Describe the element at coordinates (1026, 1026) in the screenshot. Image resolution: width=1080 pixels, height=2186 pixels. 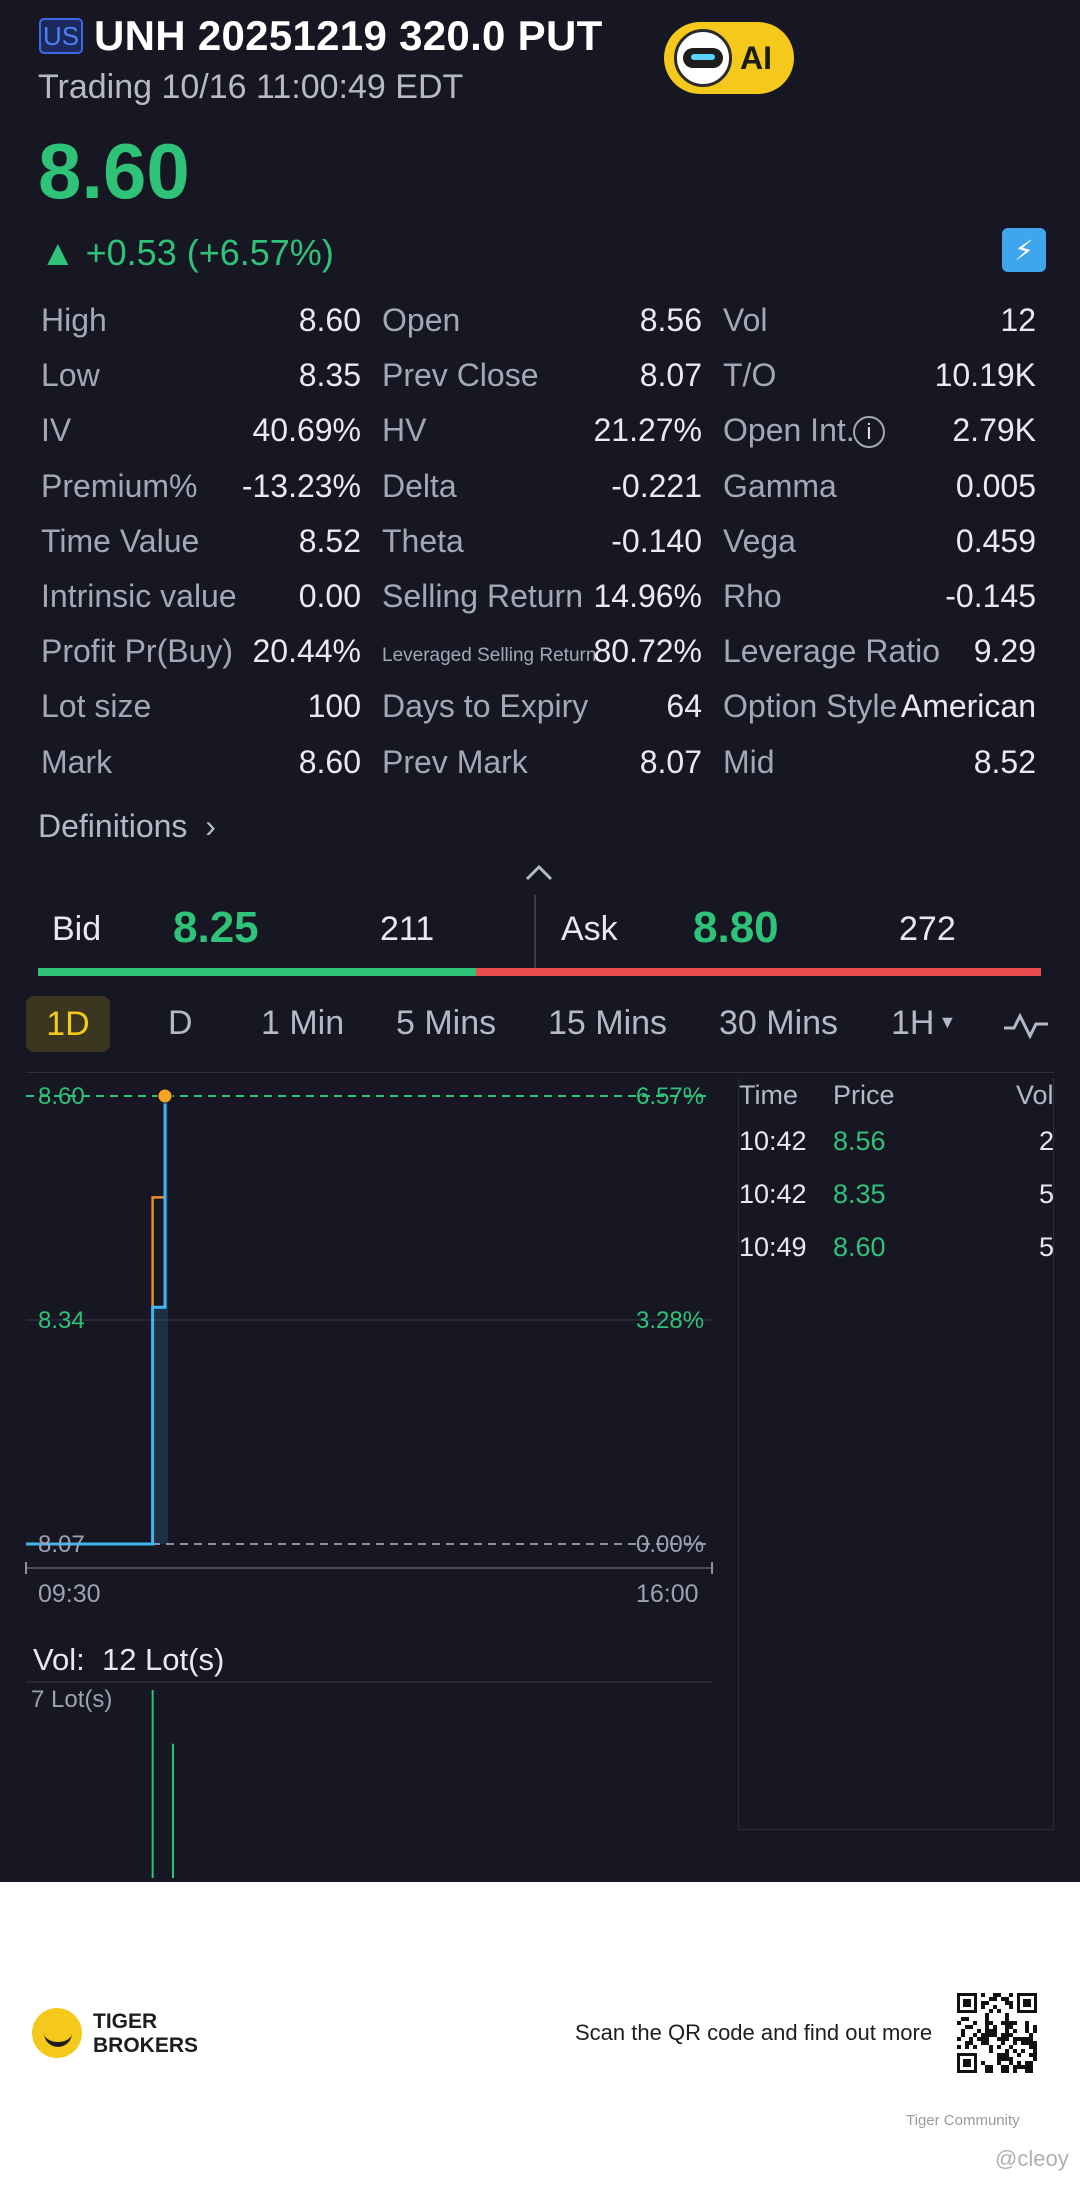
I see `indicator-wave-icon` at that location.